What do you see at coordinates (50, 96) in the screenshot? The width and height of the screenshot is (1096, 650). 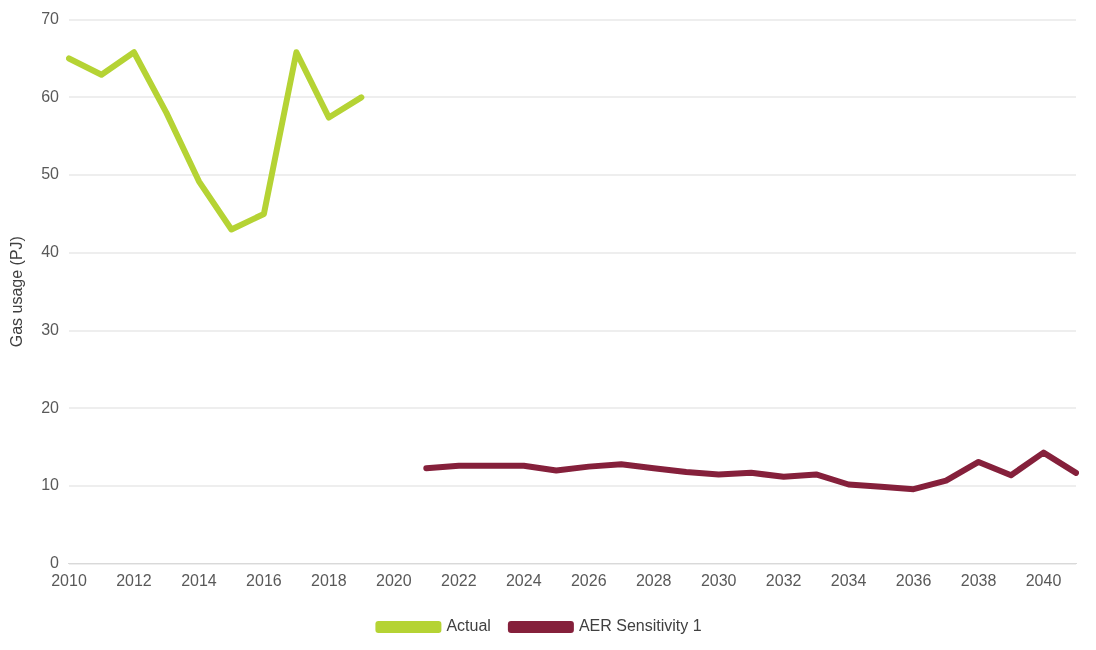 I see `y-tick-label: 60` at bounding box center [50, 96].